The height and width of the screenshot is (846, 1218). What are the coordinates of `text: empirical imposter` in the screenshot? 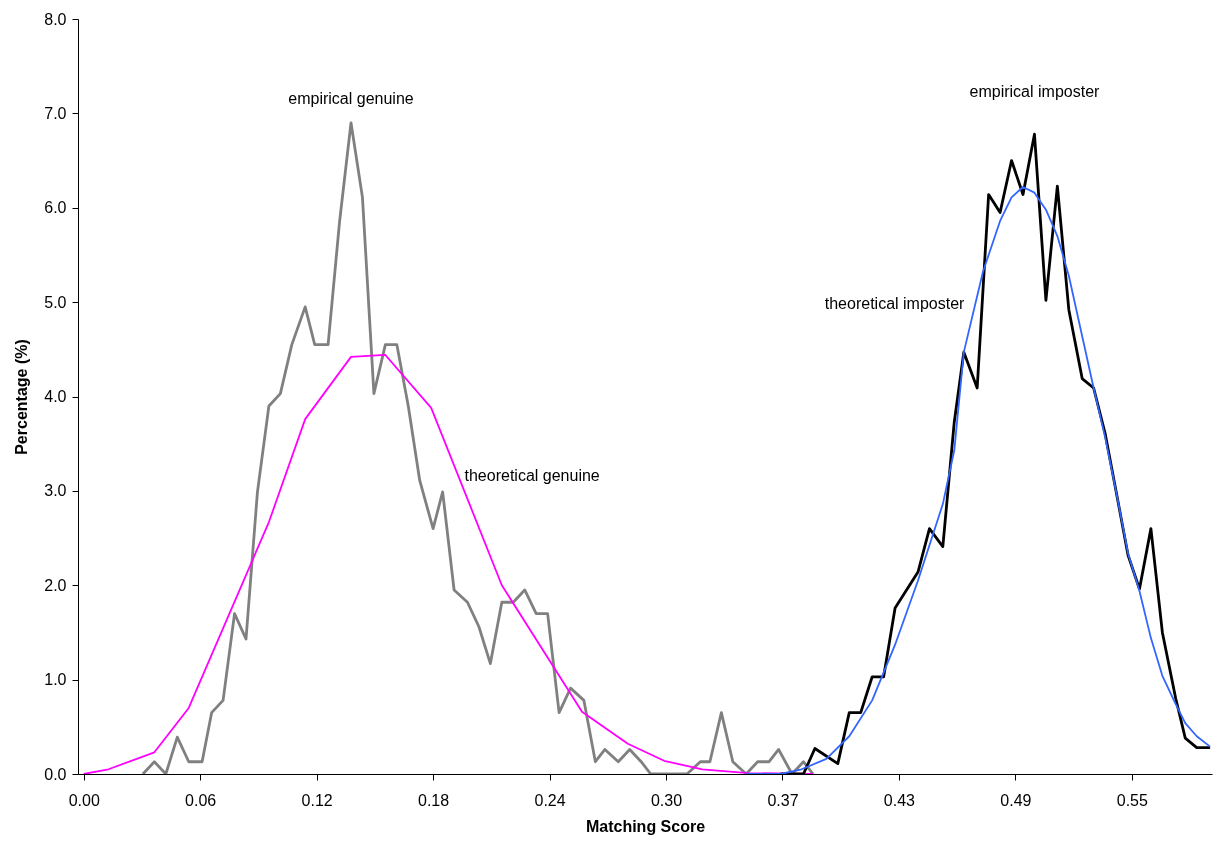 It's located at (1035, 92).